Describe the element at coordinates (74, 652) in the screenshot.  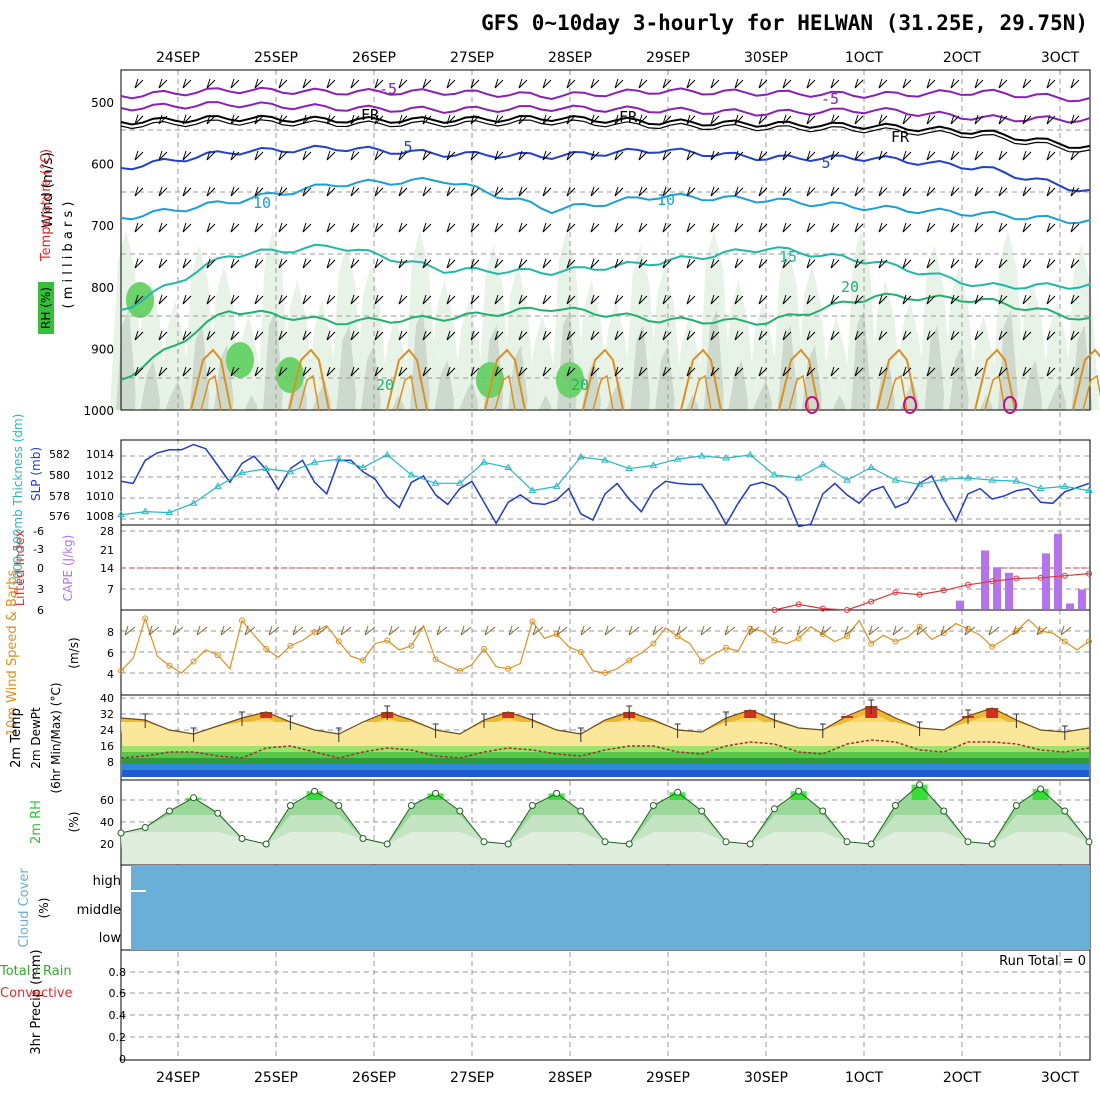
I see `ylabel-wind10m-units: (m/s)` at that location.